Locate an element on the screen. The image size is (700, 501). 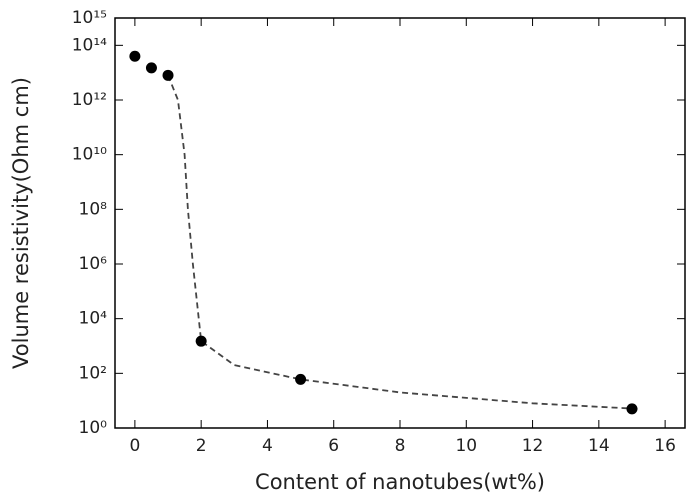
y-tick-label: 10² is located at coordinates (93, 373).